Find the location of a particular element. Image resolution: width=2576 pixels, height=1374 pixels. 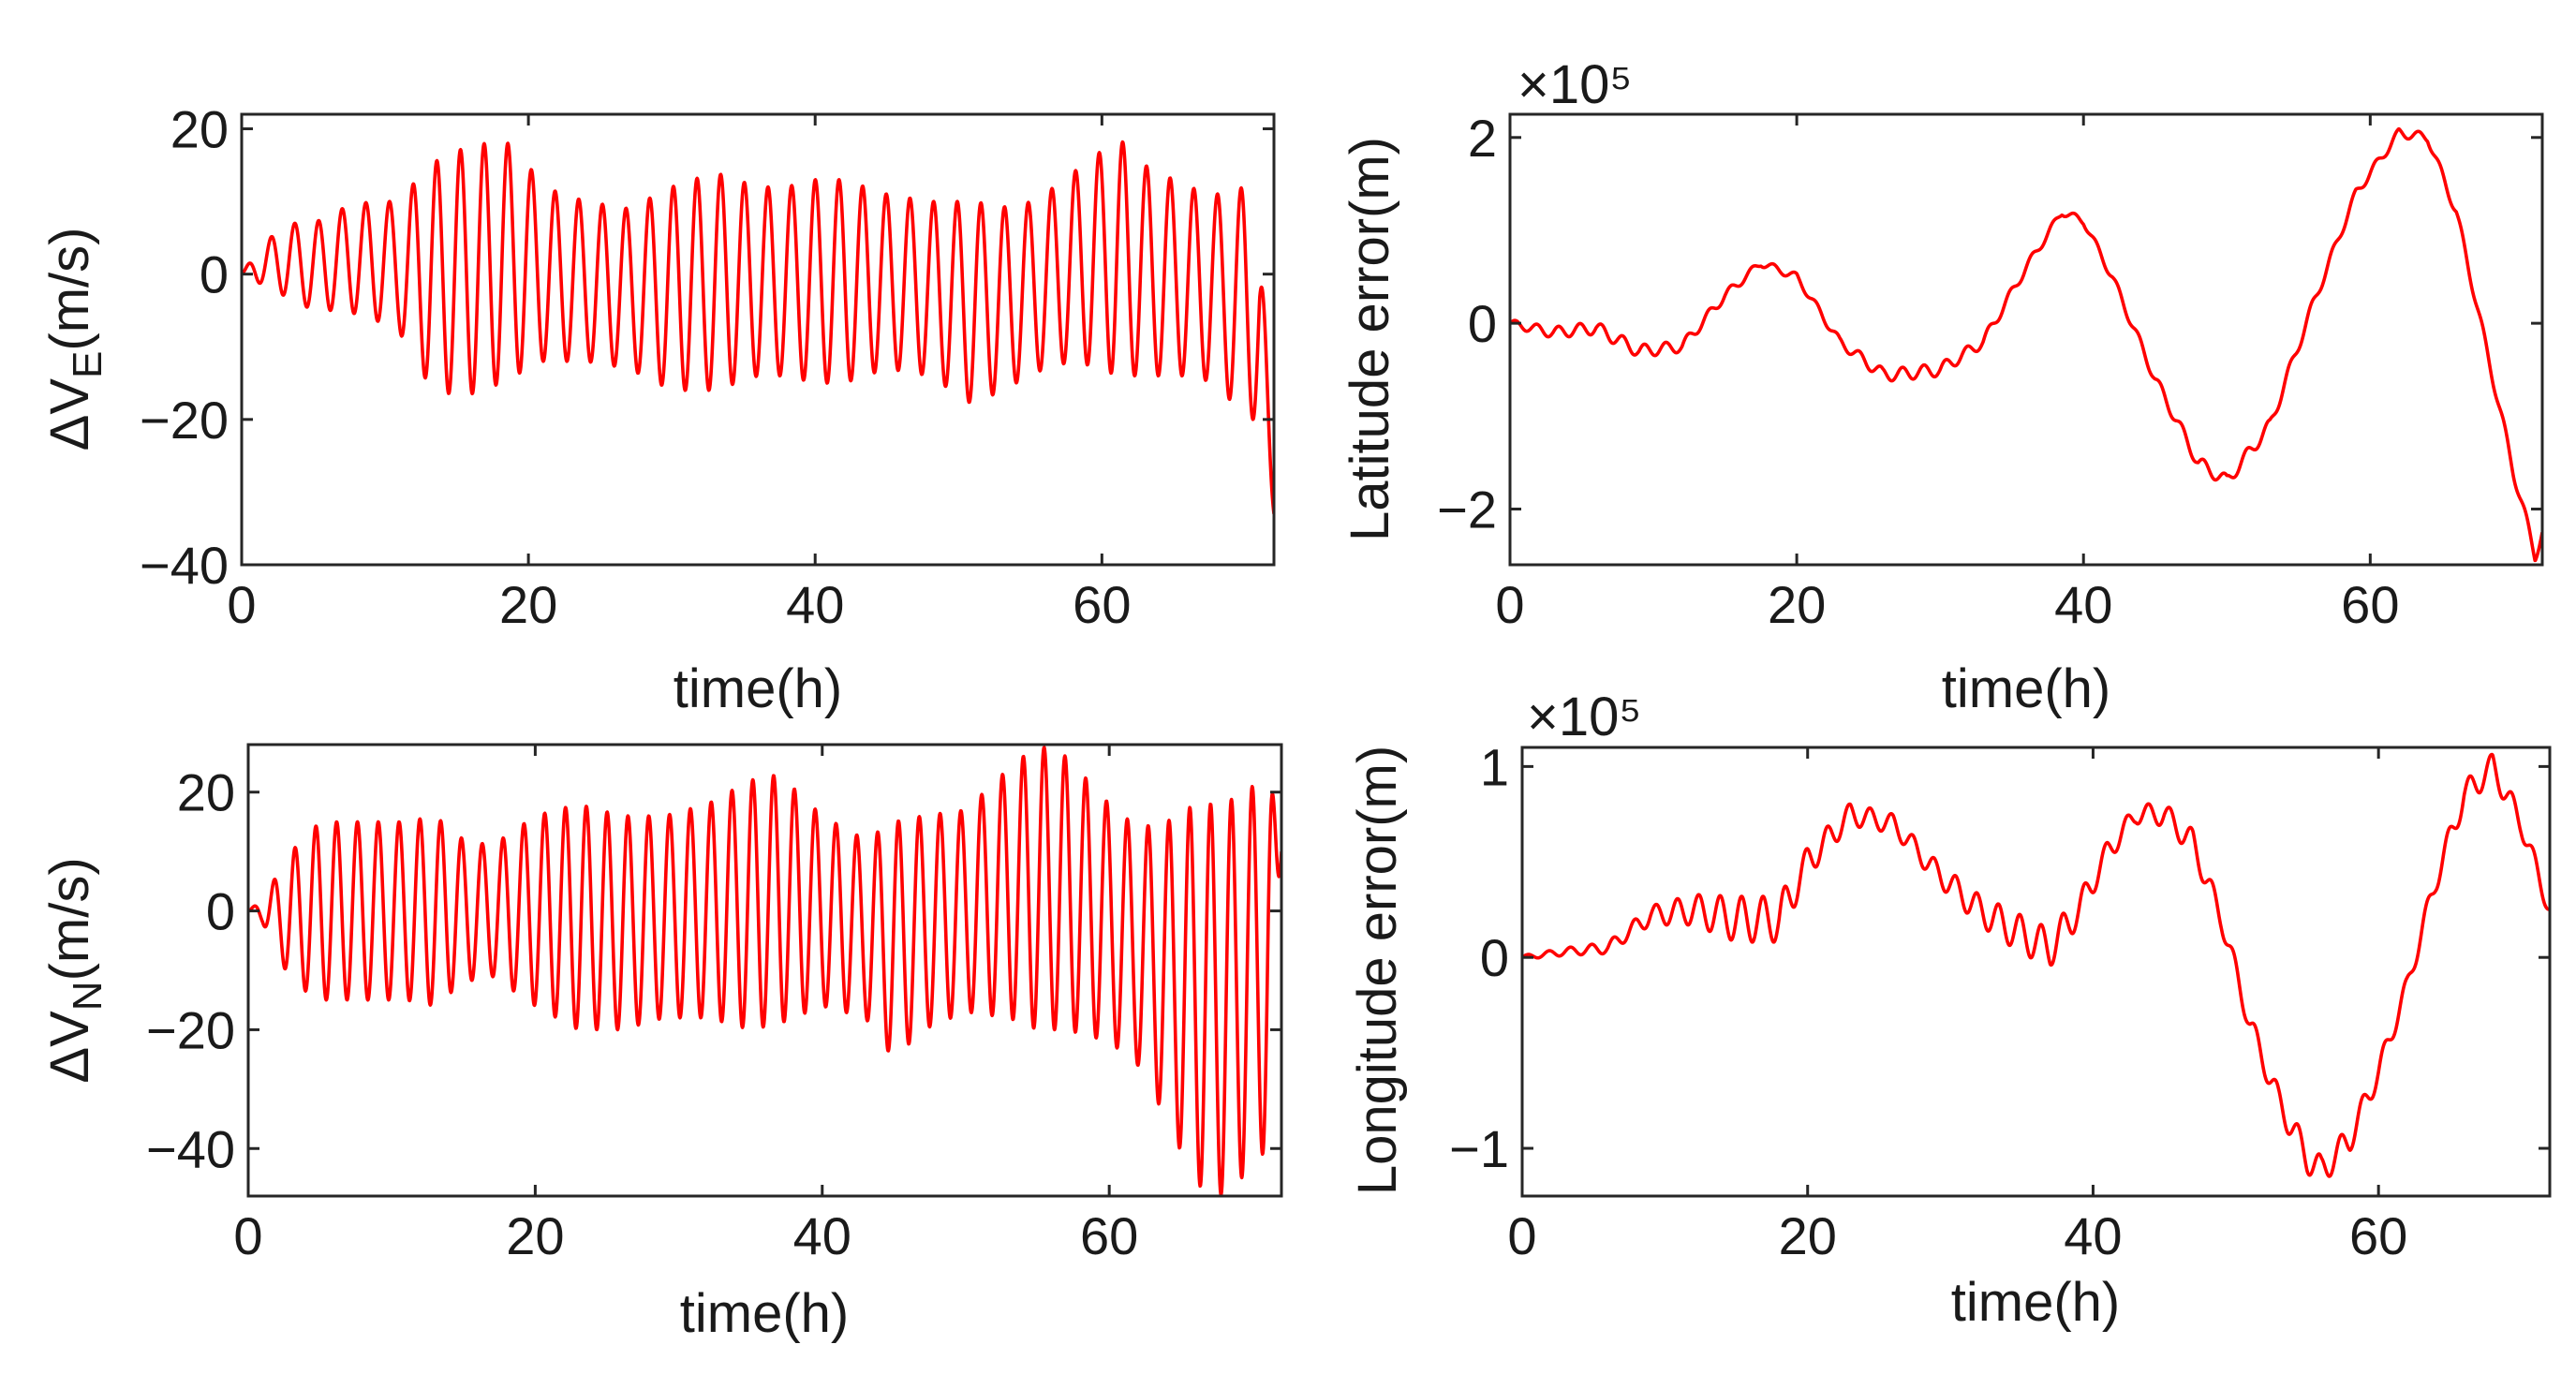

dve-x-axis-label: time(h) is located at coordinates (758, 688).